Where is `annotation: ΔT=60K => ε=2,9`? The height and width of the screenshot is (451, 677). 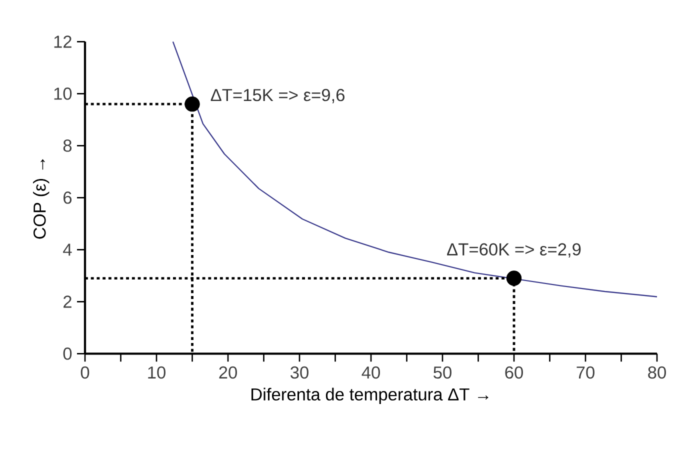
annotation: ΔT=60K => ε=2,9 is located at coordinates (514, 250).